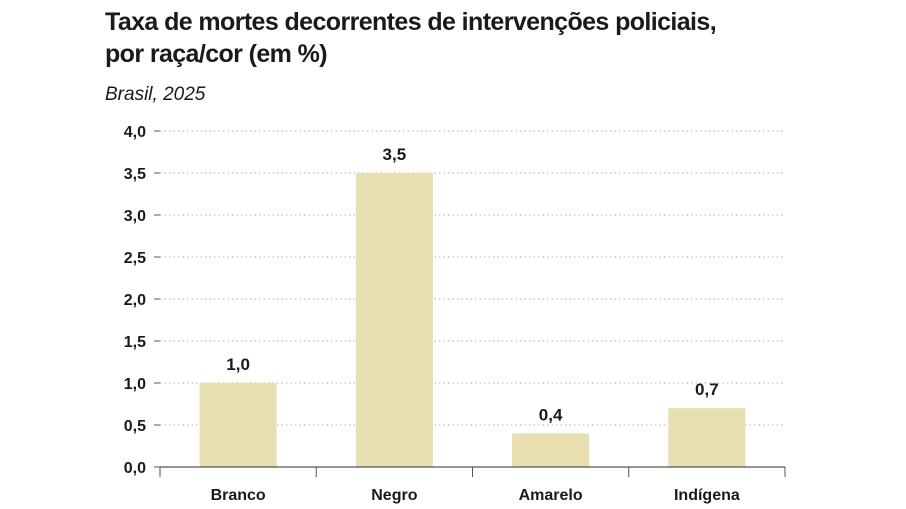  What do you see at coordinates (135, 174) in the screenshot?
I see `y-tick-label: 3,5` at bounding box center [135, 174].